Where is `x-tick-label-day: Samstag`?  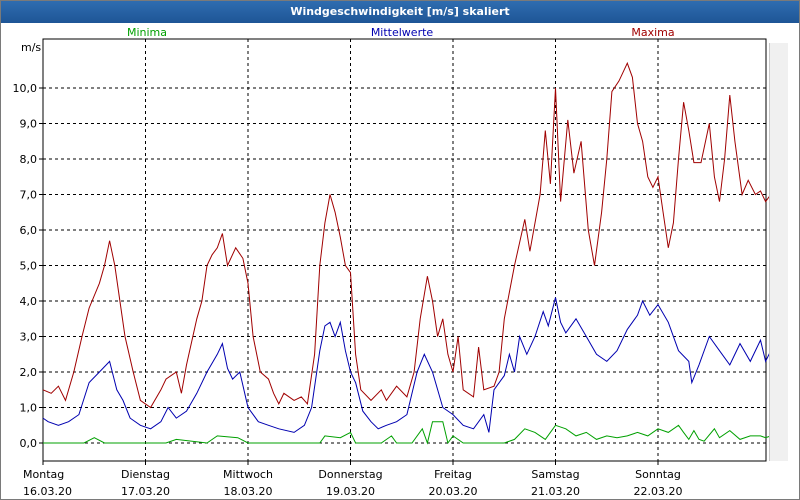
x-tick-label-day: Samstag is located at coordinates (555, 474).